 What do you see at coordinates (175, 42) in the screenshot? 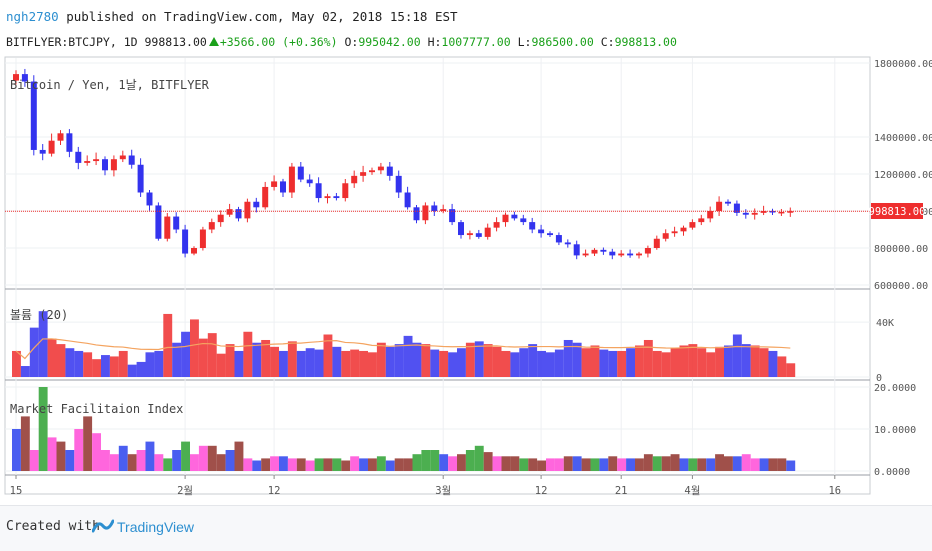
I see `last-price: 998813.00` at bounding box center [175, 42].